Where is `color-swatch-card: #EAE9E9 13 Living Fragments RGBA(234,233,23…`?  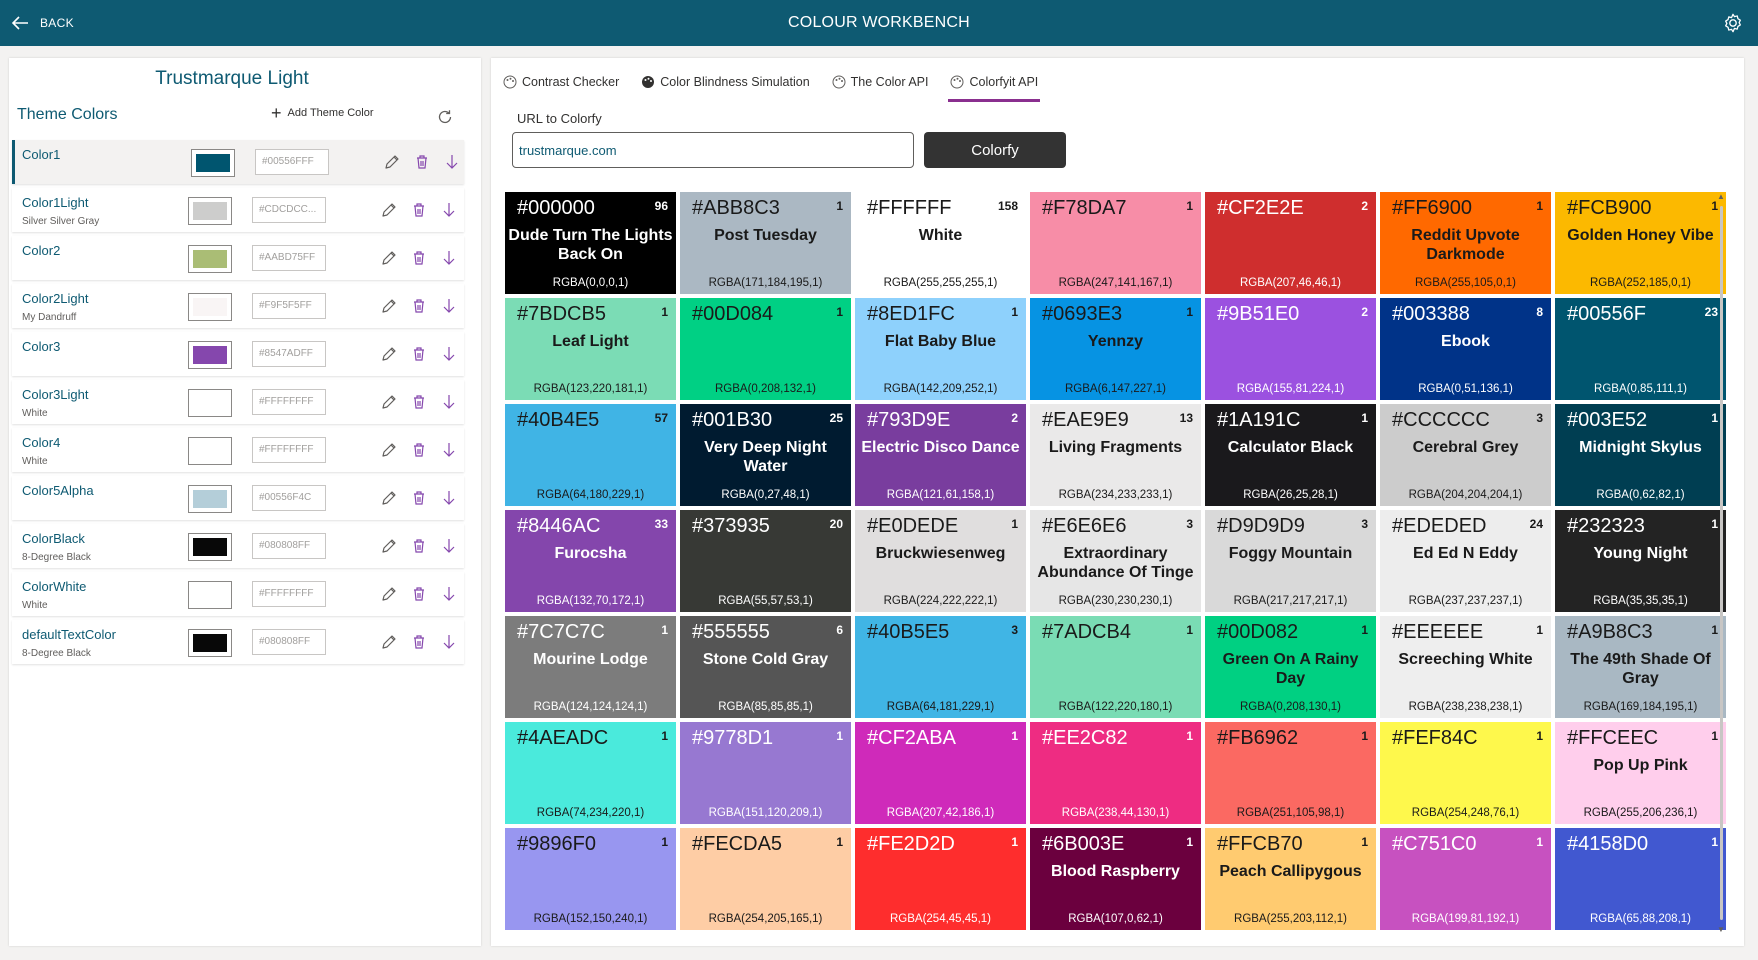
color-swatch-card: #EAE9E9 13 Living Fragments RGBA(234,233,23… is located at coordinates (1115, 455).